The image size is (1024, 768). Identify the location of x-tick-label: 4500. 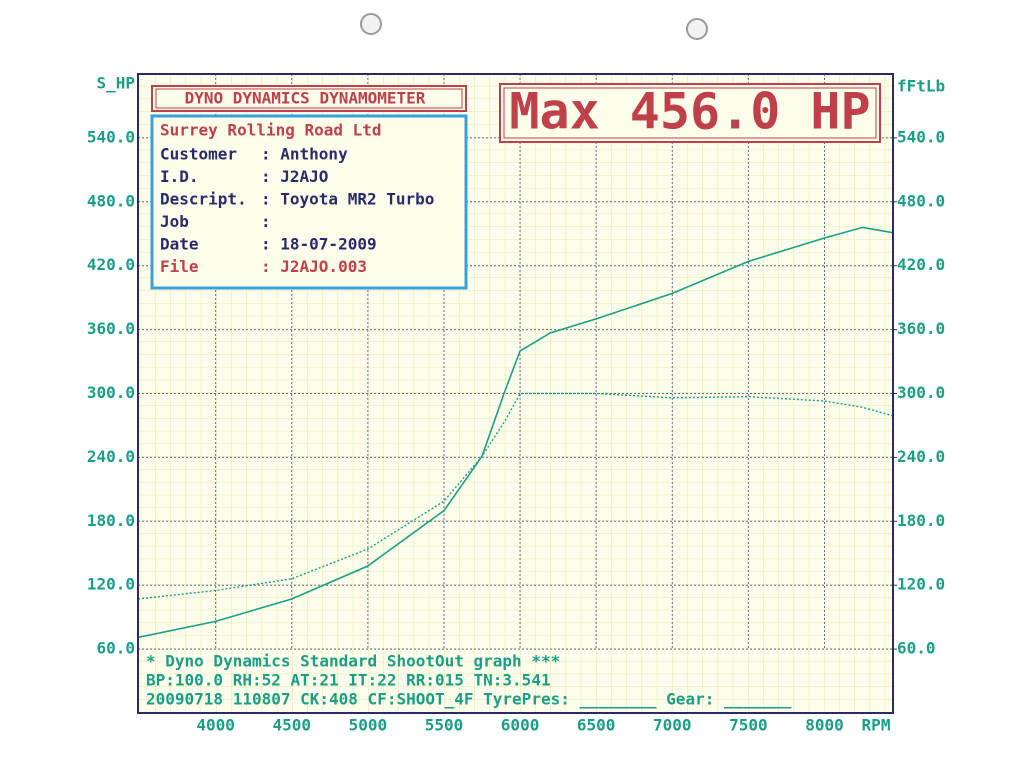
(291, 725).